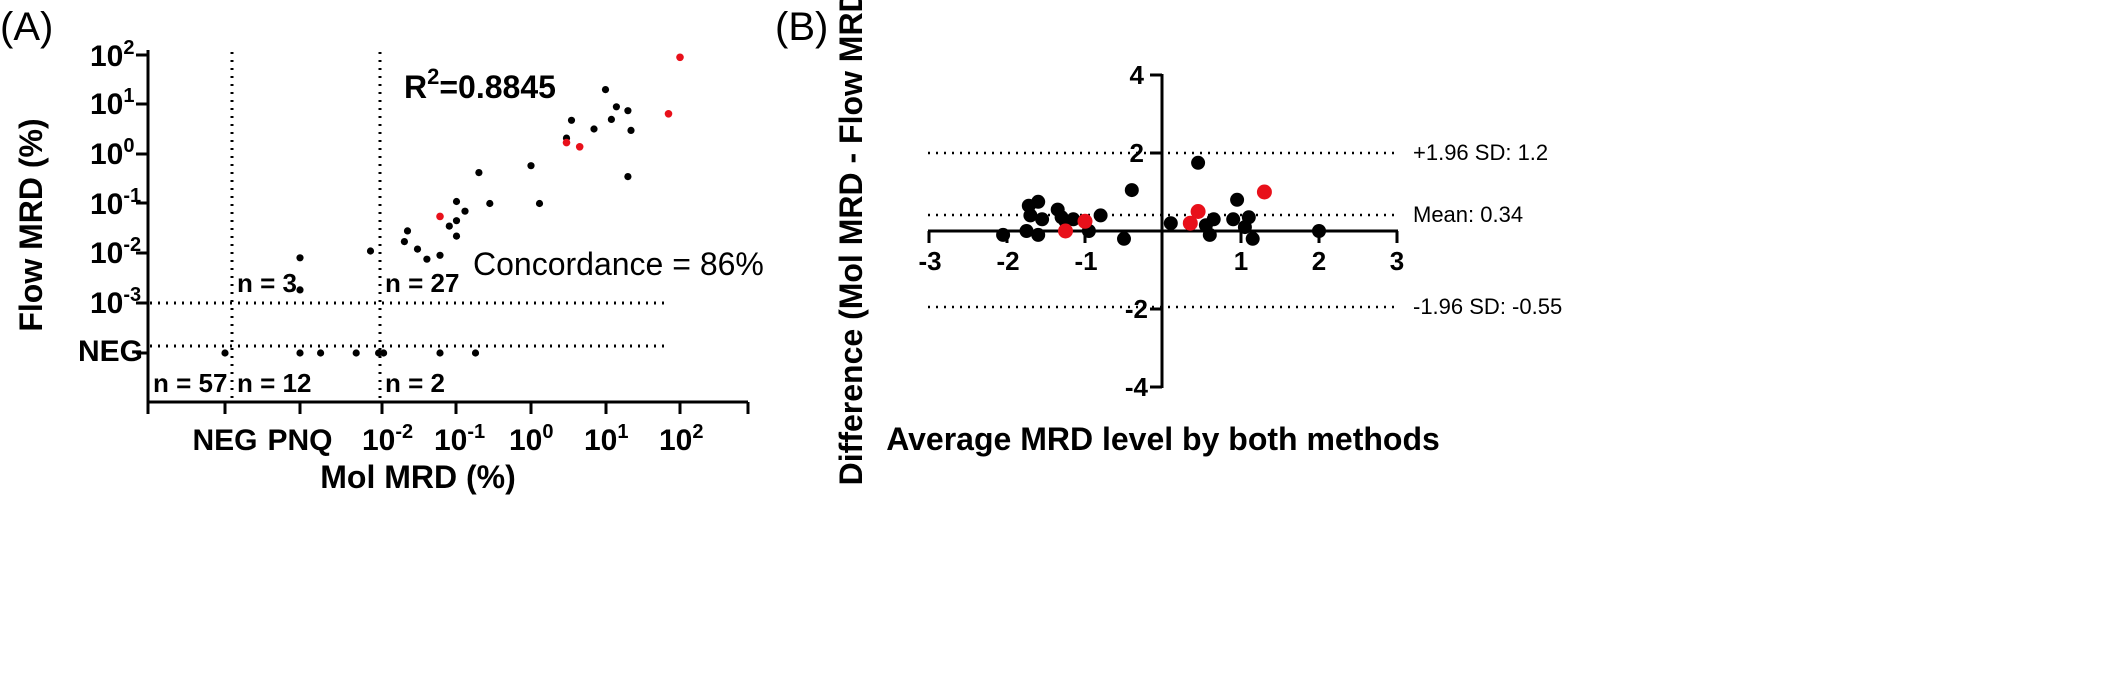 The image size is (2118, 676). I want to click on b-xtick-1: 1, so click(1241, 261).